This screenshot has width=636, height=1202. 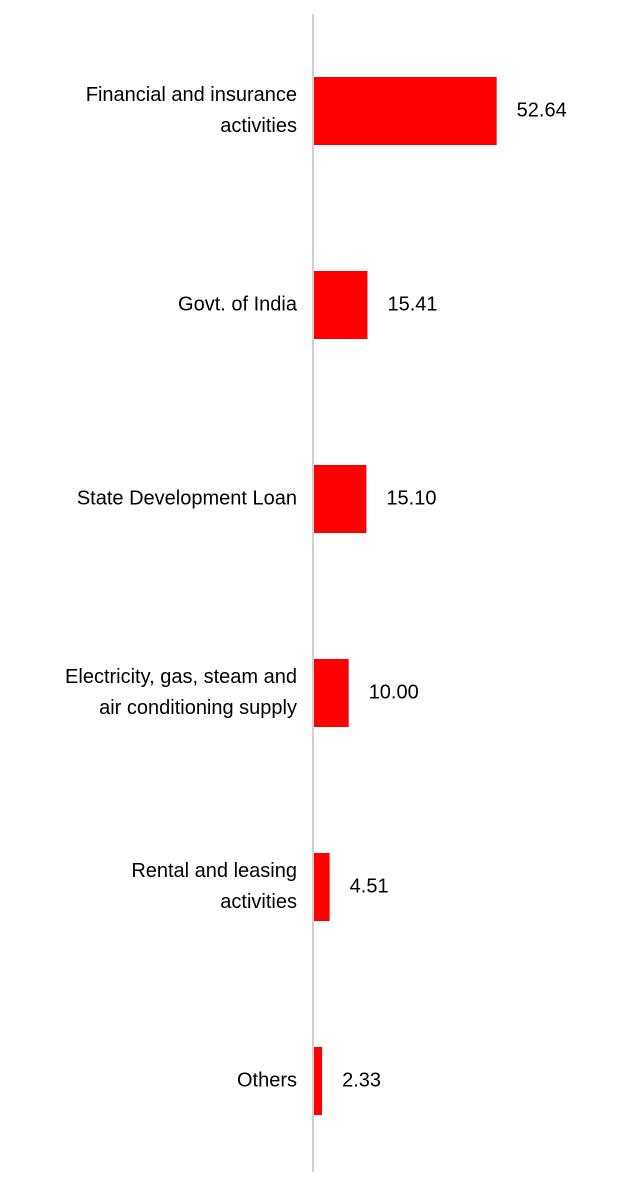 I want to click on category-label-4-line-0: Rental and leasing, so click(x=214, y=871).